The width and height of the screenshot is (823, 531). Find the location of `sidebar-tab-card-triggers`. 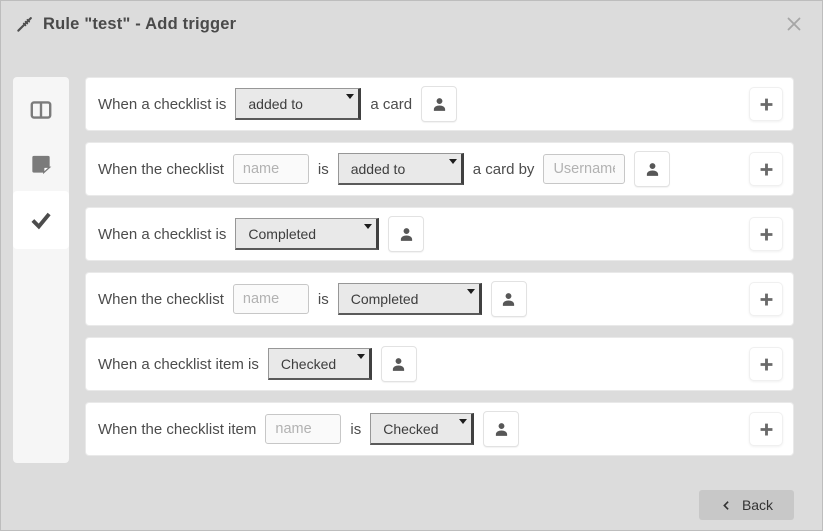

sidebar-tab-card-triggers is located at coordinates (41, 164).